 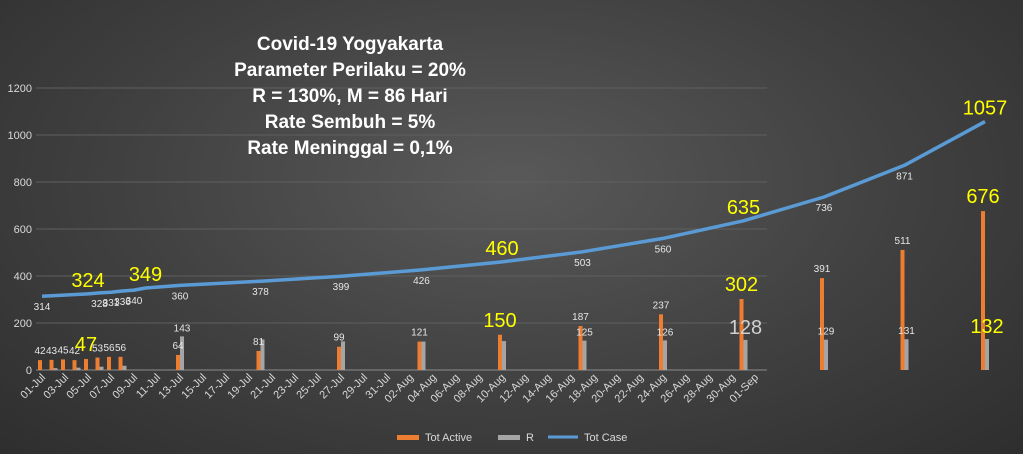 What do you see at coordinates (122, 302) in the screenshot?
I see `data-label: 336` at bounding box center [122, 302].